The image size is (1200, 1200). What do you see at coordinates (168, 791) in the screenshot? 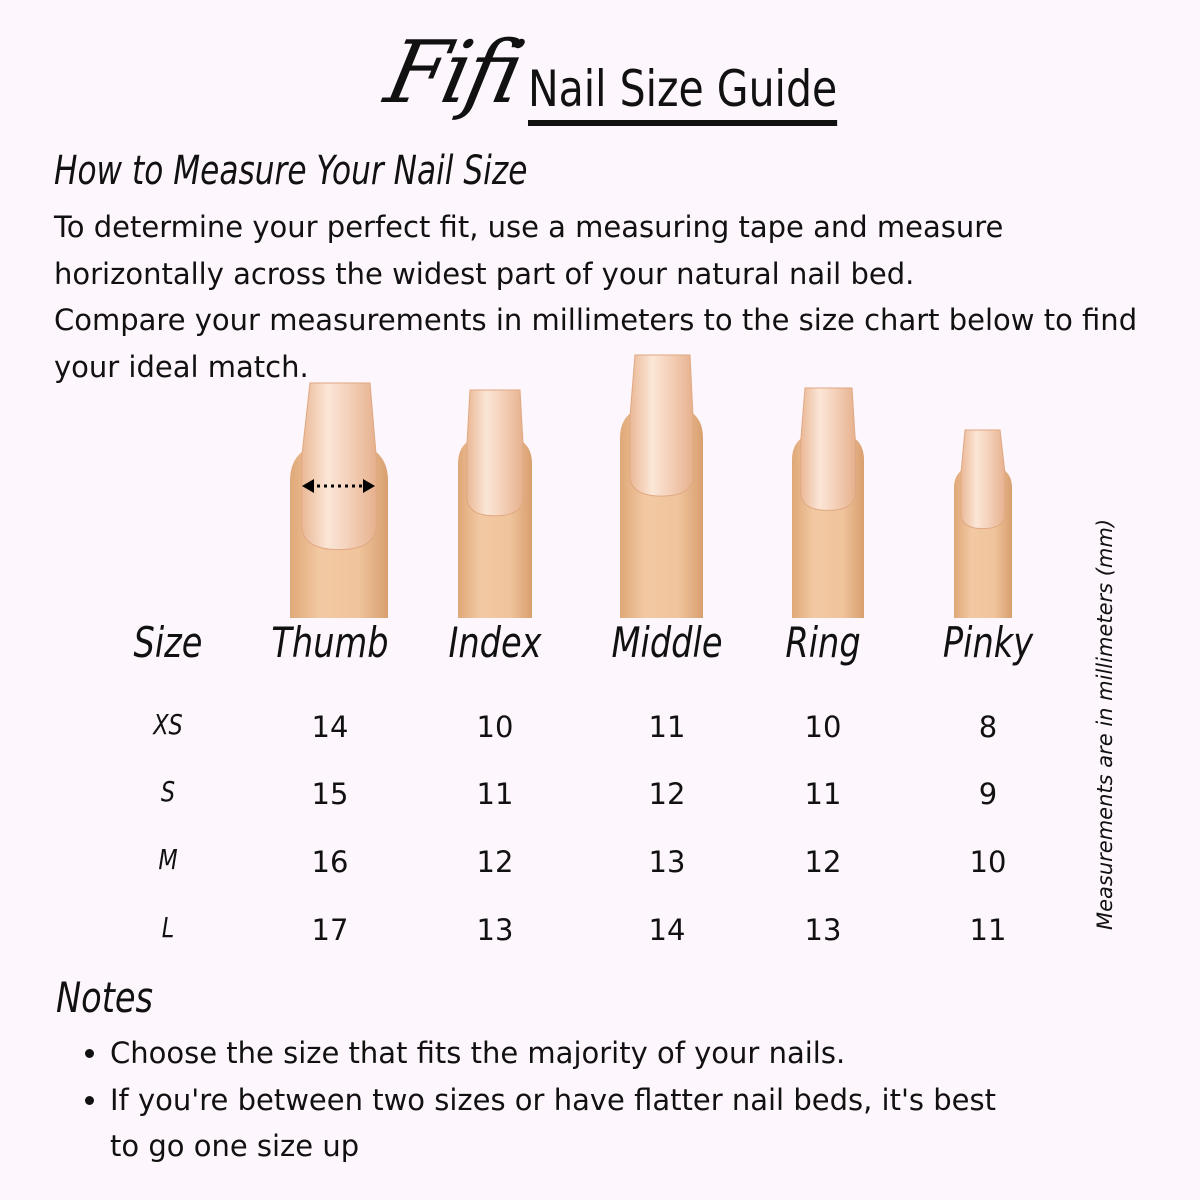
I see `size-label: S` at bounding box center [168, 791].